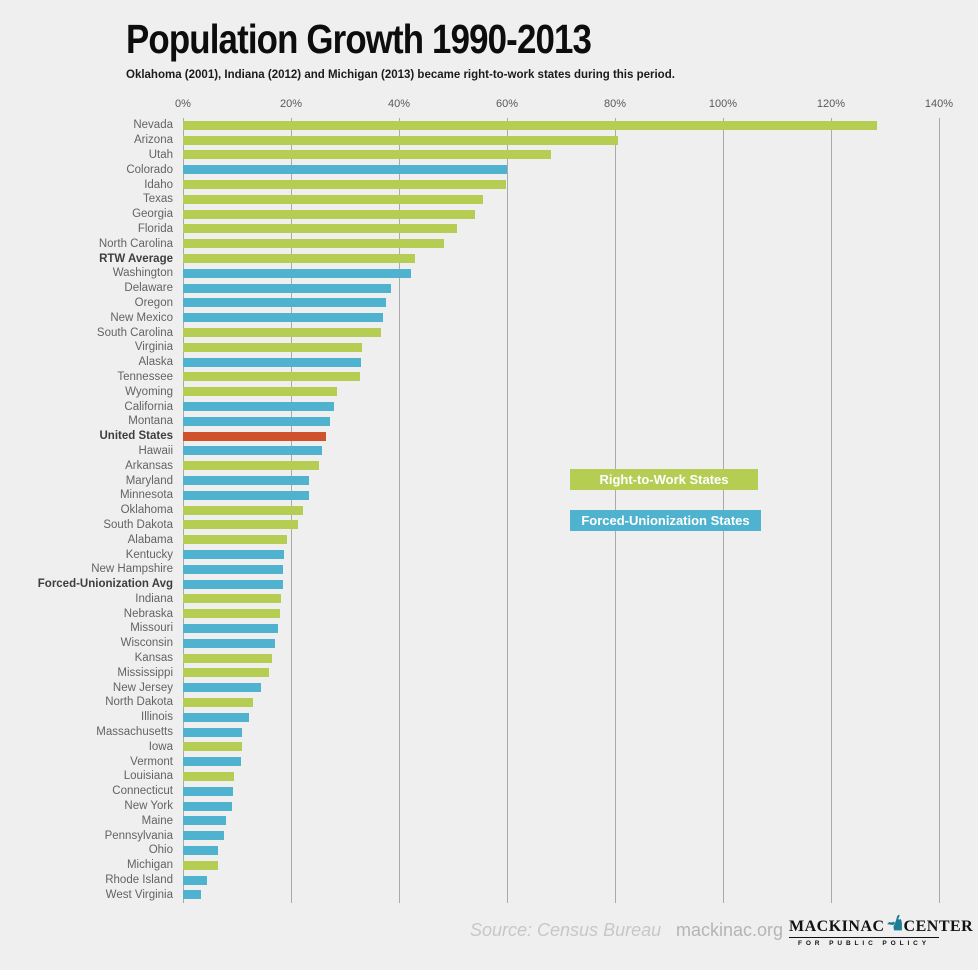 The image size is (978, 970). I want to click on bar-vermont, so click(212, 762).